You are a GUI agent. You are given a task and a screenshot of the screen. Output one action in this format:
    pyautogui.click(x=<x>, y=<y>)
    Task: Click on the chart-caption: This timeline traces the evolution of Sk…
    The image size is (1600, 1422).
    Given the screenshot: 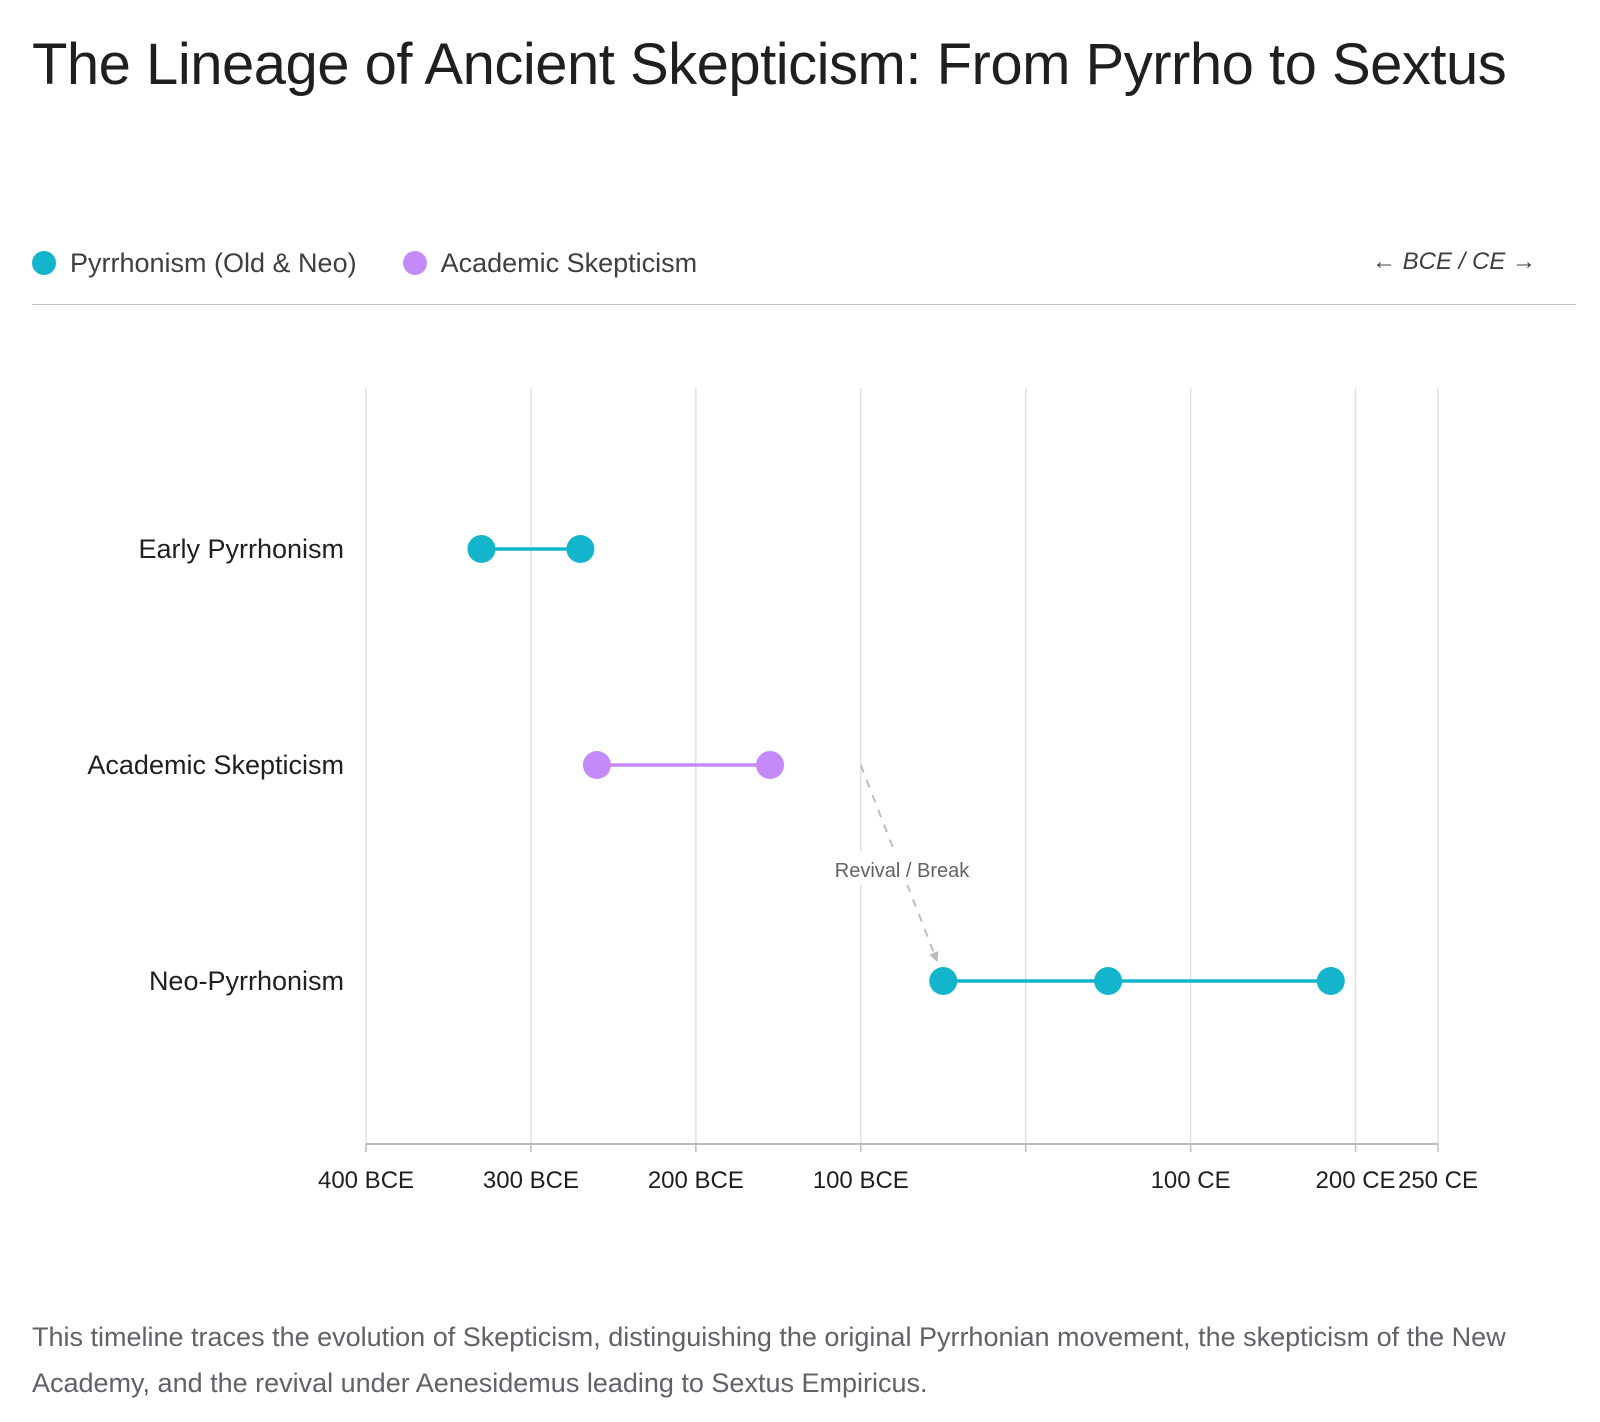 What is the action you would take?
    pyautogui.click(x=769, y=1360)
    